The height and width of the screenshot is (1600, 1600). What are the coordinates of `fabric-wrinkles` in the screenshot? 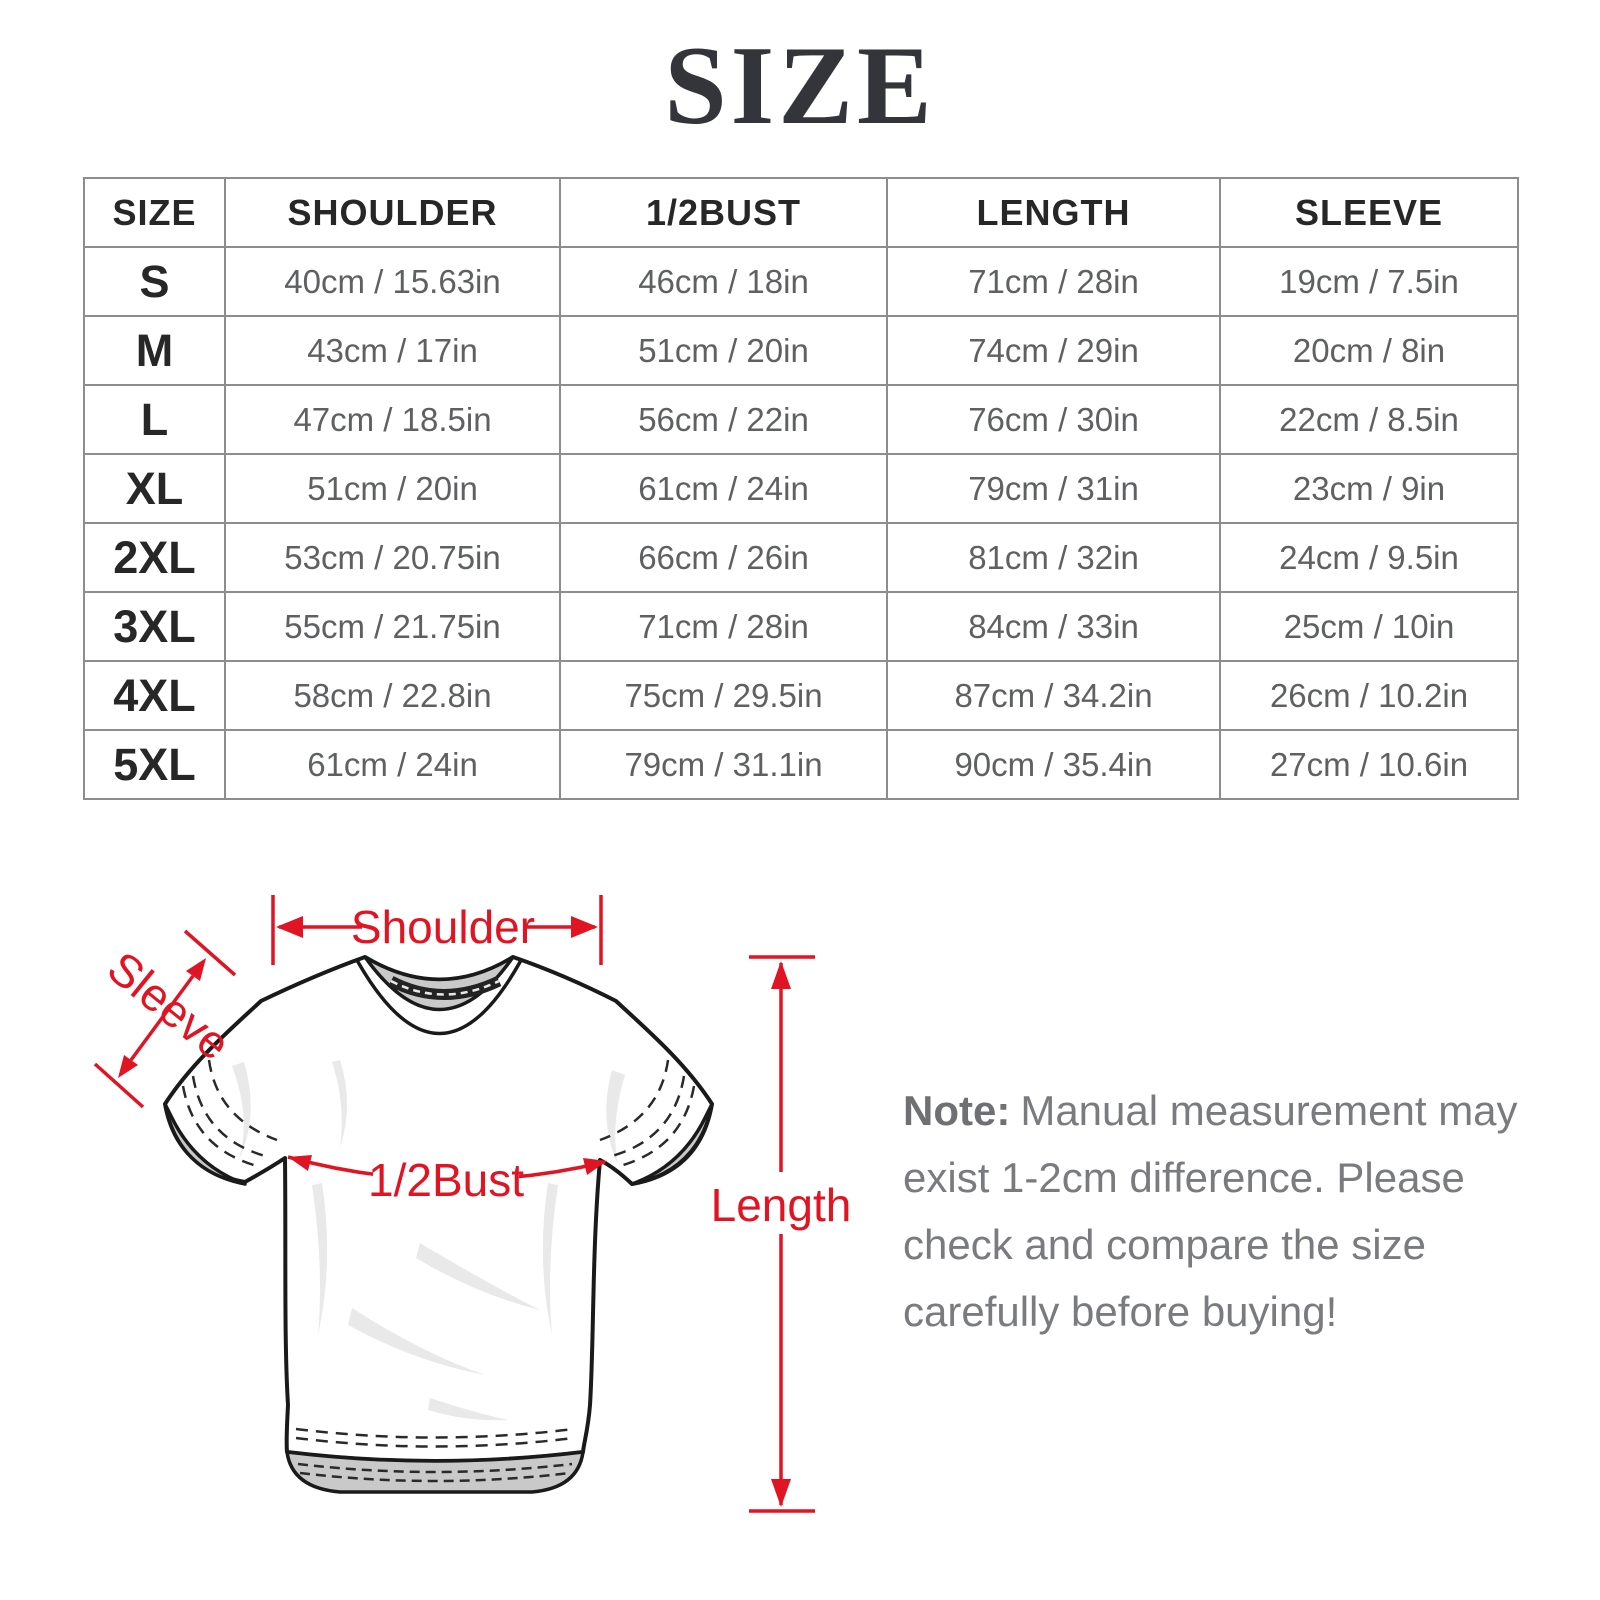 It's located at (428, 1240).